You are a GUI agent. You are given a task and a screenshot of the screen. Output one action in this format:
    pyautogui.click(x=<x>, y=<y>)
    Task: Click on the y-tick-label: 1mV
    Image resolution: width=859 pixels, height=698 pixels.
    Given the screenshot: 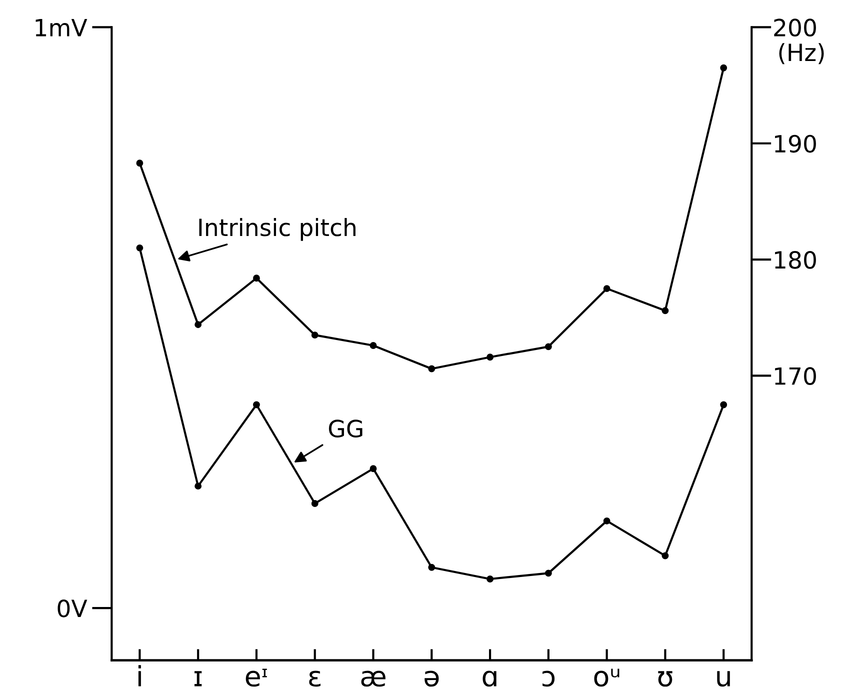 What is the action you would take?
    pyautogui.click(x=62, y=27)
    